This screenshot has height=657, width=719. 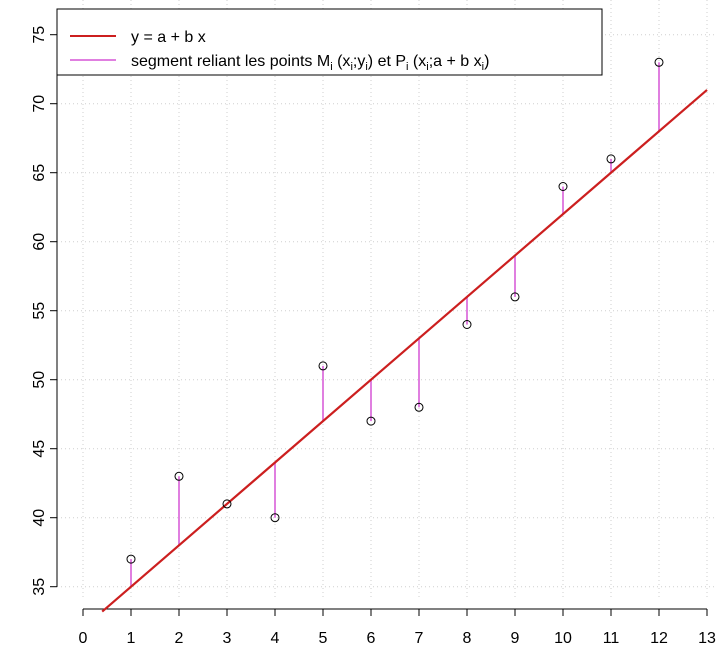 What do you see at coordinates (659, 638) in the screenshot?
I see `x-tick-label: 12` at bounding box center [659, 638].